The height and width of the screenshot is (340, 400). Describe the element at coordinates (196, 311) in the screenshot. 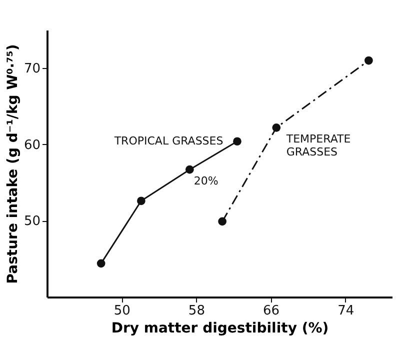

I see `x-tick-label: 58` at that location.